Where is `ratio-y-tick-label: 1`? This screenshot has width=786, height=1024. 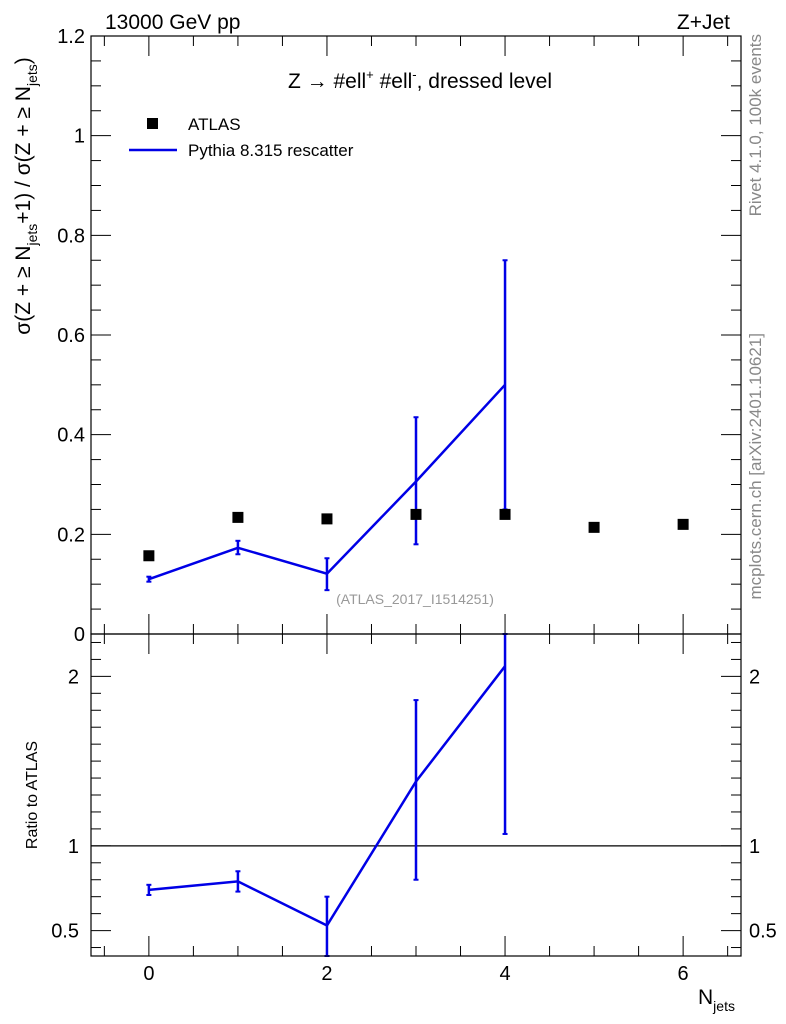 ratio-y-tick-label: 1 is located at coordinates (73, 847).